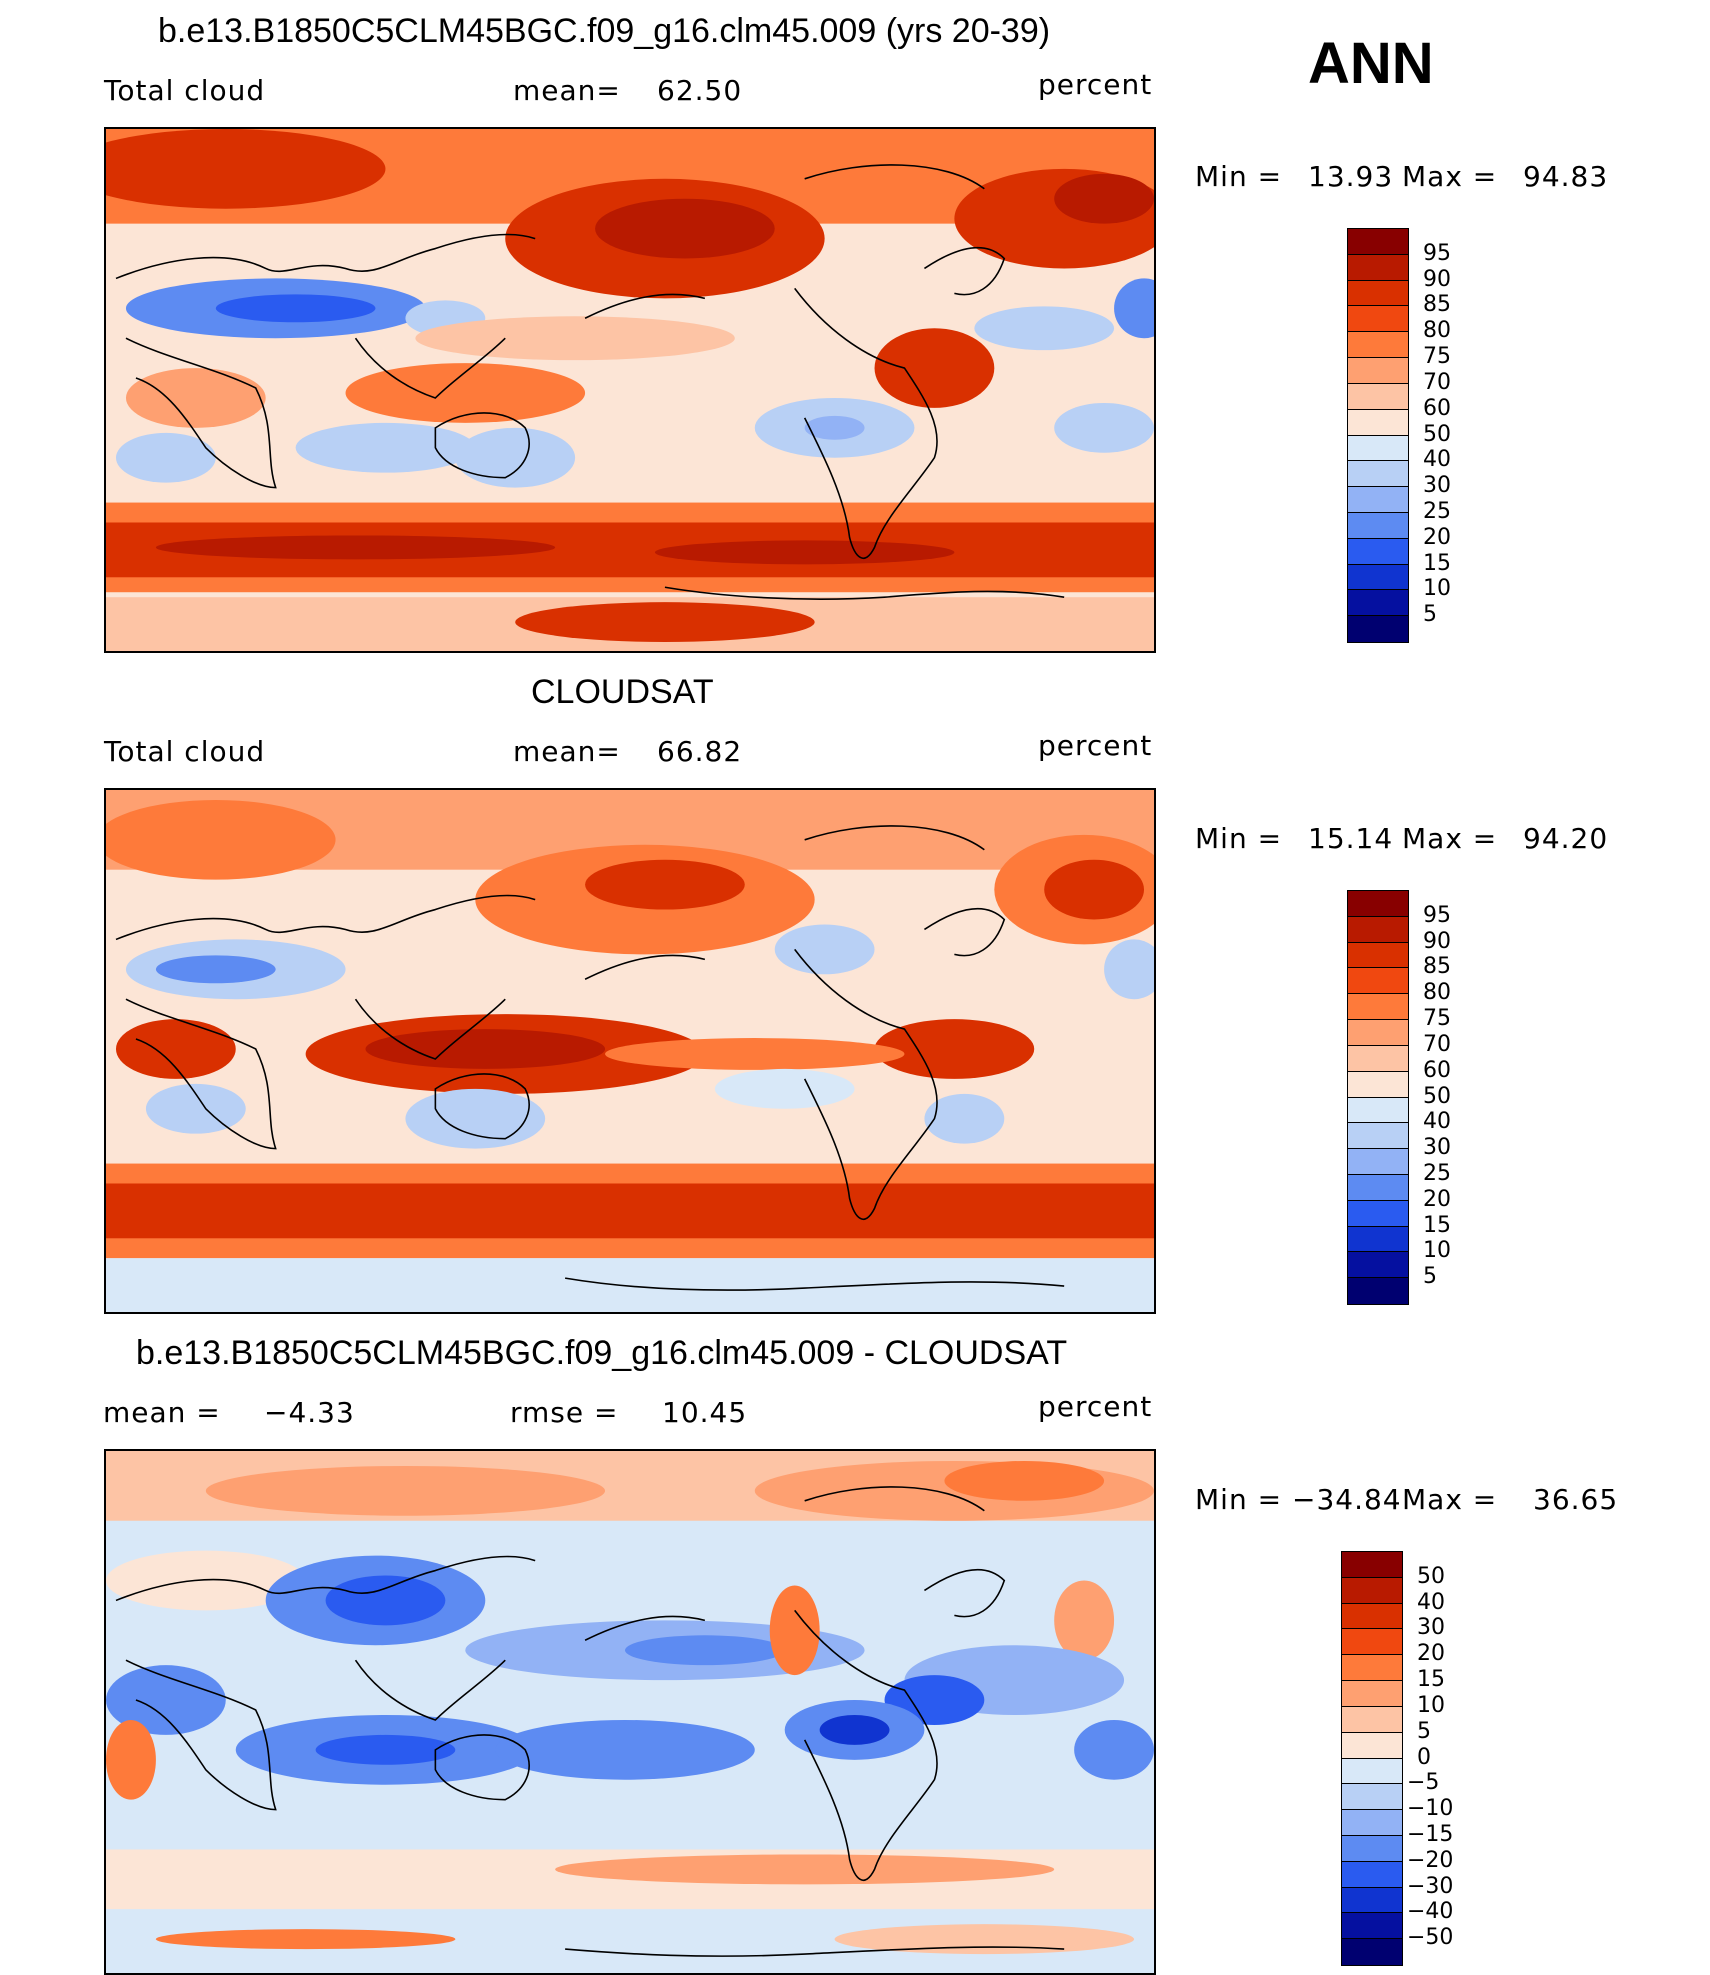 This screenshot has height=1975, width=1710. I want to click on colorbar-tick-label: −10, so click(1430, 1809).